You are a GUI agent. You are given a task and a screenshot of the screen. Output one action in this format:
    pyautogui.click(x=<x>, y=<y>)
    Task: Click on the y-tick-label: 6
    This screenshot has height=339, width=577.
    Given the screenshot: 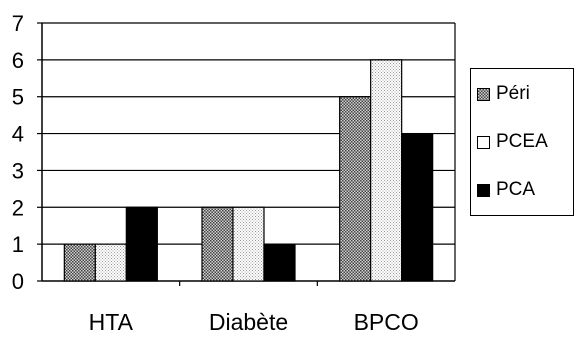 What is the action you would take?
    pyautogui.click(x=18, y=60)
    